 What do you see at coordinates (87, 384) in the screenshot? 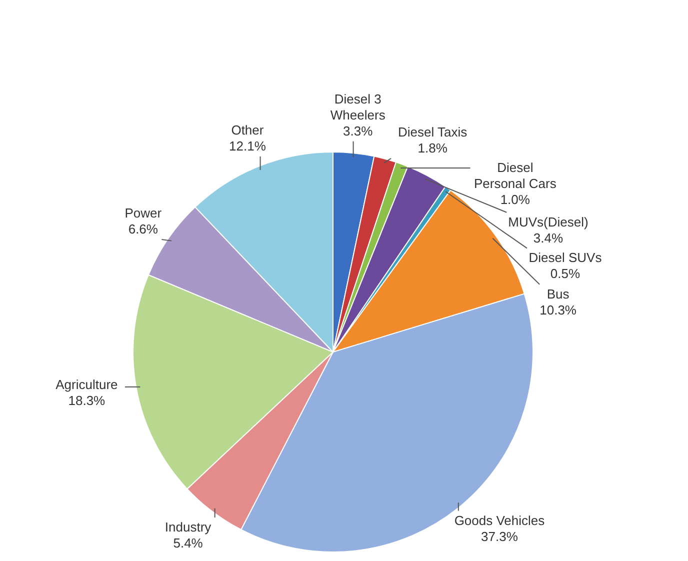
I see `slice-label: Agriculture` at bounding box center [87, 384].